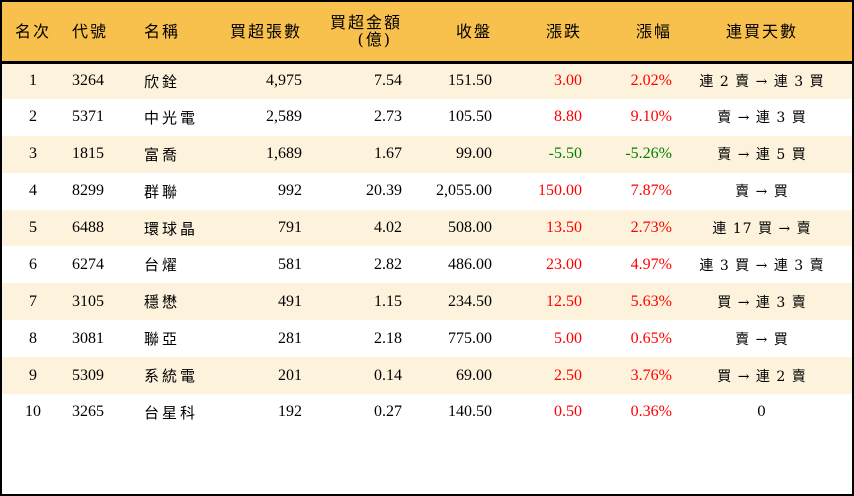  What do you see at coordinates (568, 412) in the screenshot?
I see `cell-change: 0.50` at bounding box center [568, 412].